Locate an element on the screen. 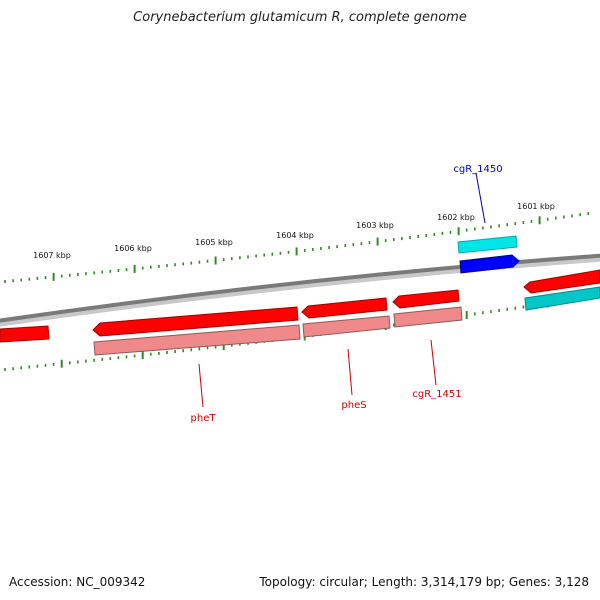  scale-label-1605: 1605 kbp is located at coordinates (214, 242).